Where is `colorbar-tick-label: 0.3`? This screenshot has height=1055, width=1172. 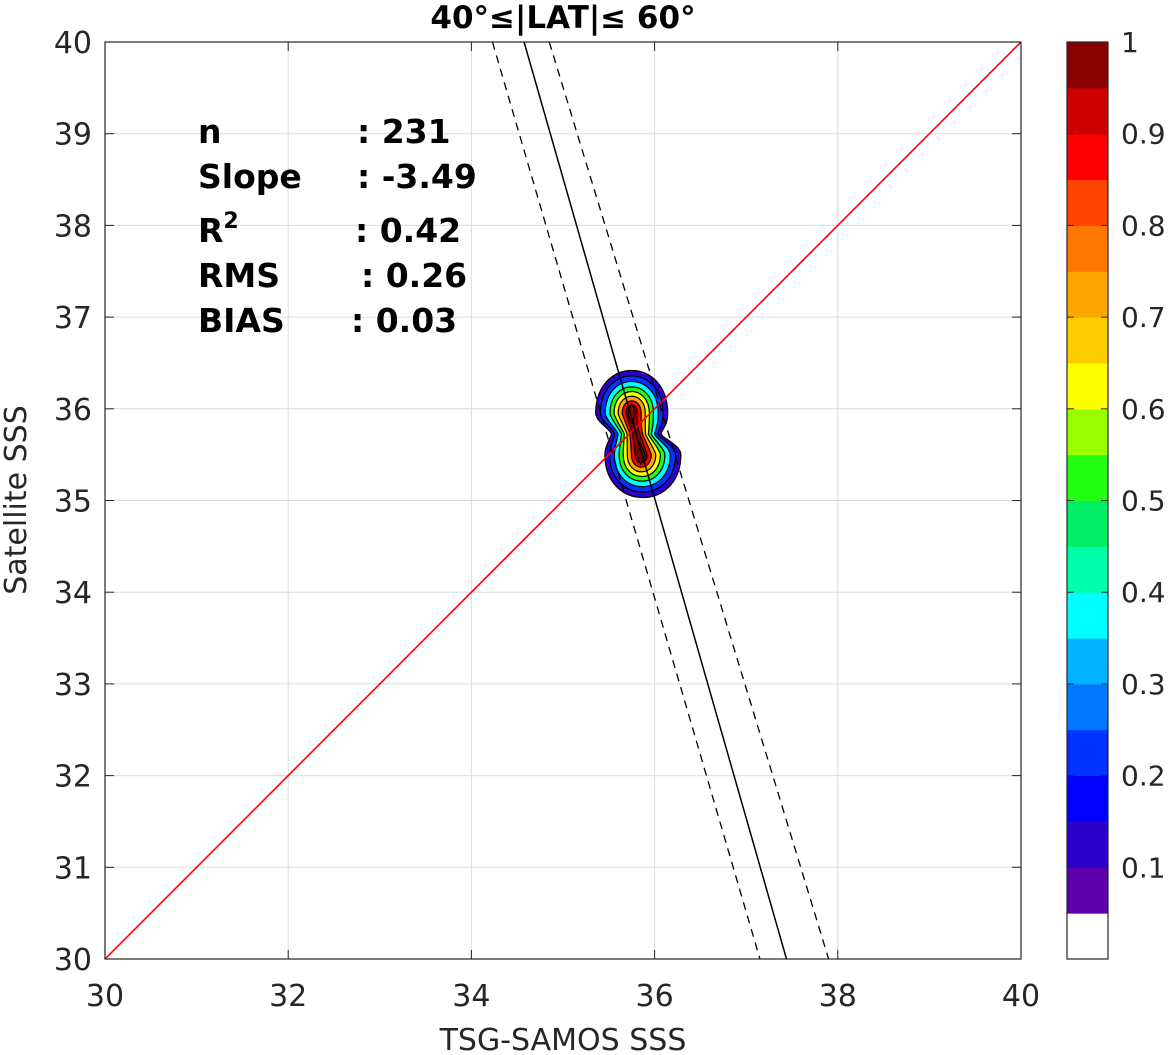
colorbar-tick-label: 0.3 is located at coordinates (1143, 684).